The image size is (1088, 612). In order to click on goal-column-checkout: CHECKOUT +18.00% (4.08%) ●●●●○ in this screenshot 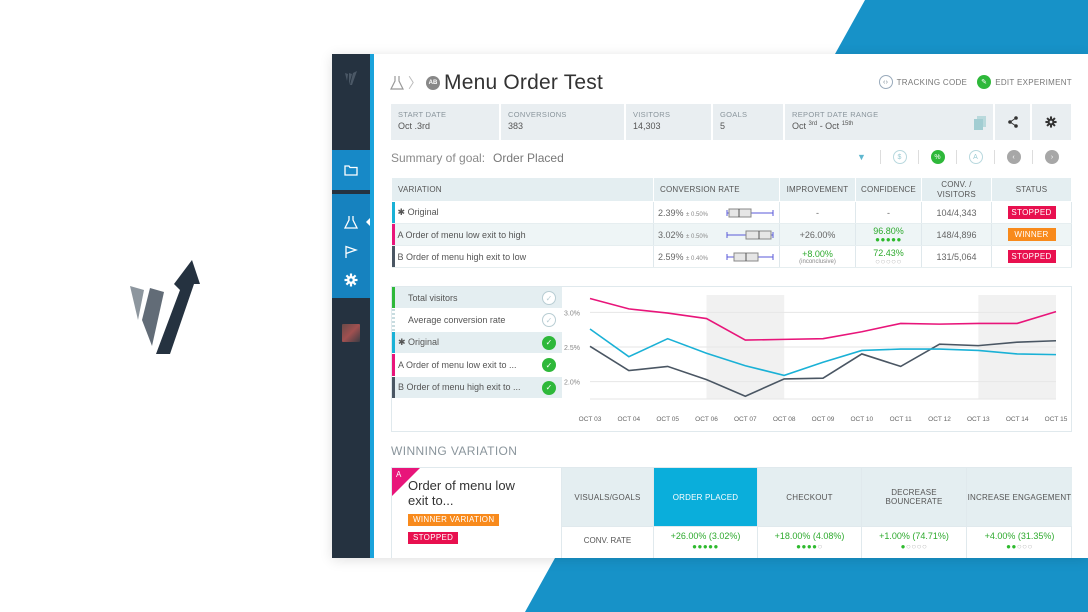, I will do `click(809, 513)`.